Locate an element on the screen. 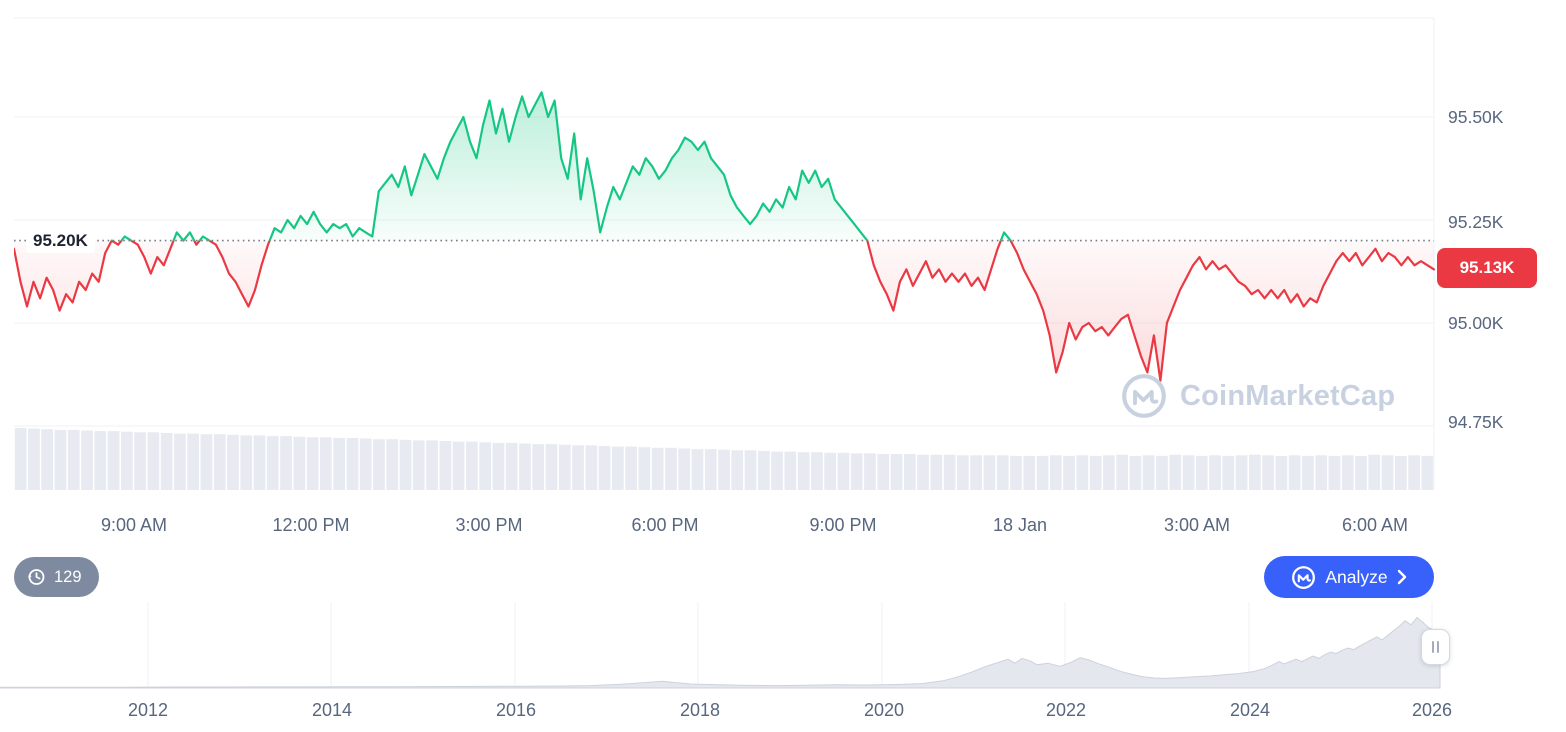 The height and width of the screenshot is (732, 1566). navigator-handle is located at coordinates (1435, 647).